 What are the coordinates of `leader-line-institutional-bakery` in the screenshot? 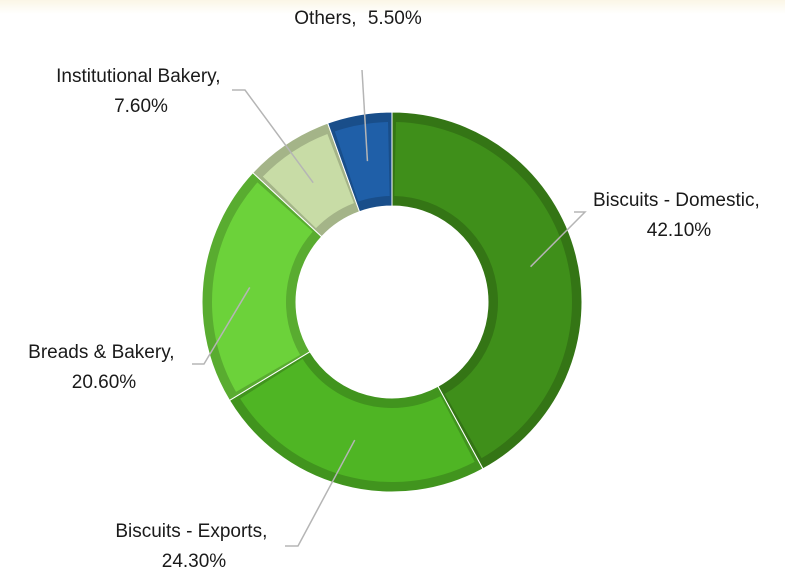 It's located at (273, 136).